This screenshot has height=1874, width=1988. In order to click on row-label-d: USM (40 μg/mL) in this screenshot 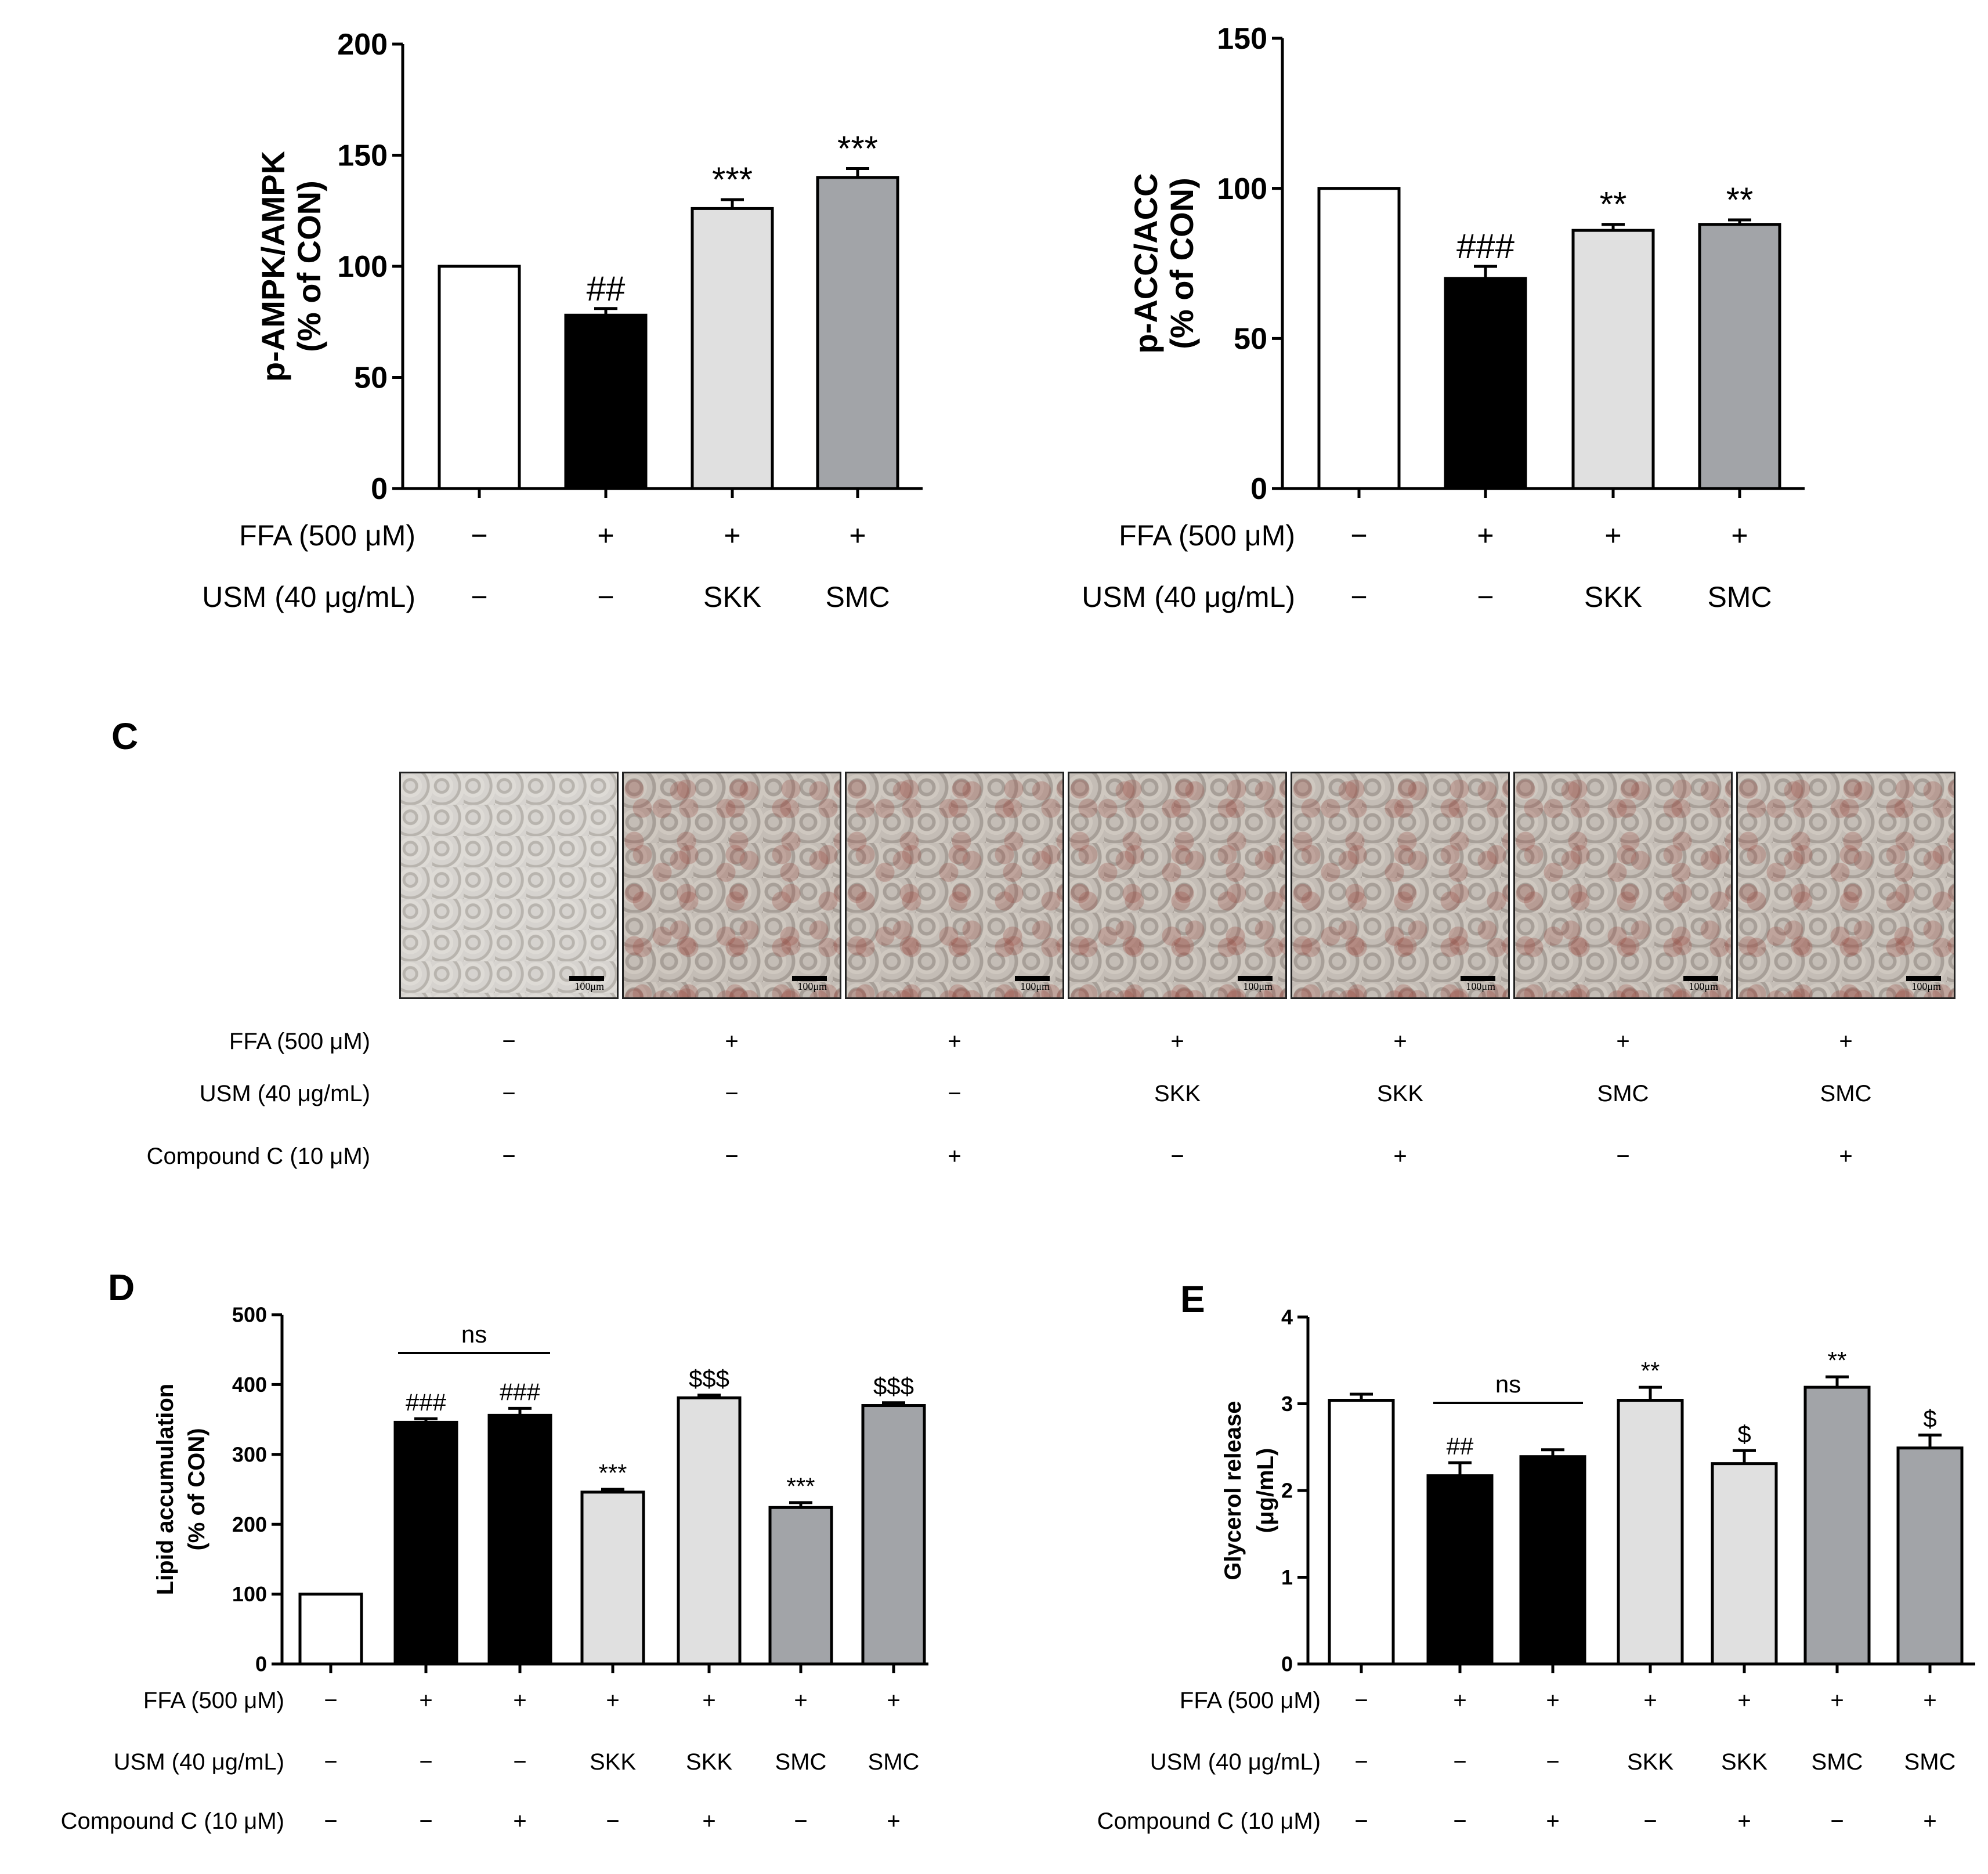, I will do `click(199, 1762)`.